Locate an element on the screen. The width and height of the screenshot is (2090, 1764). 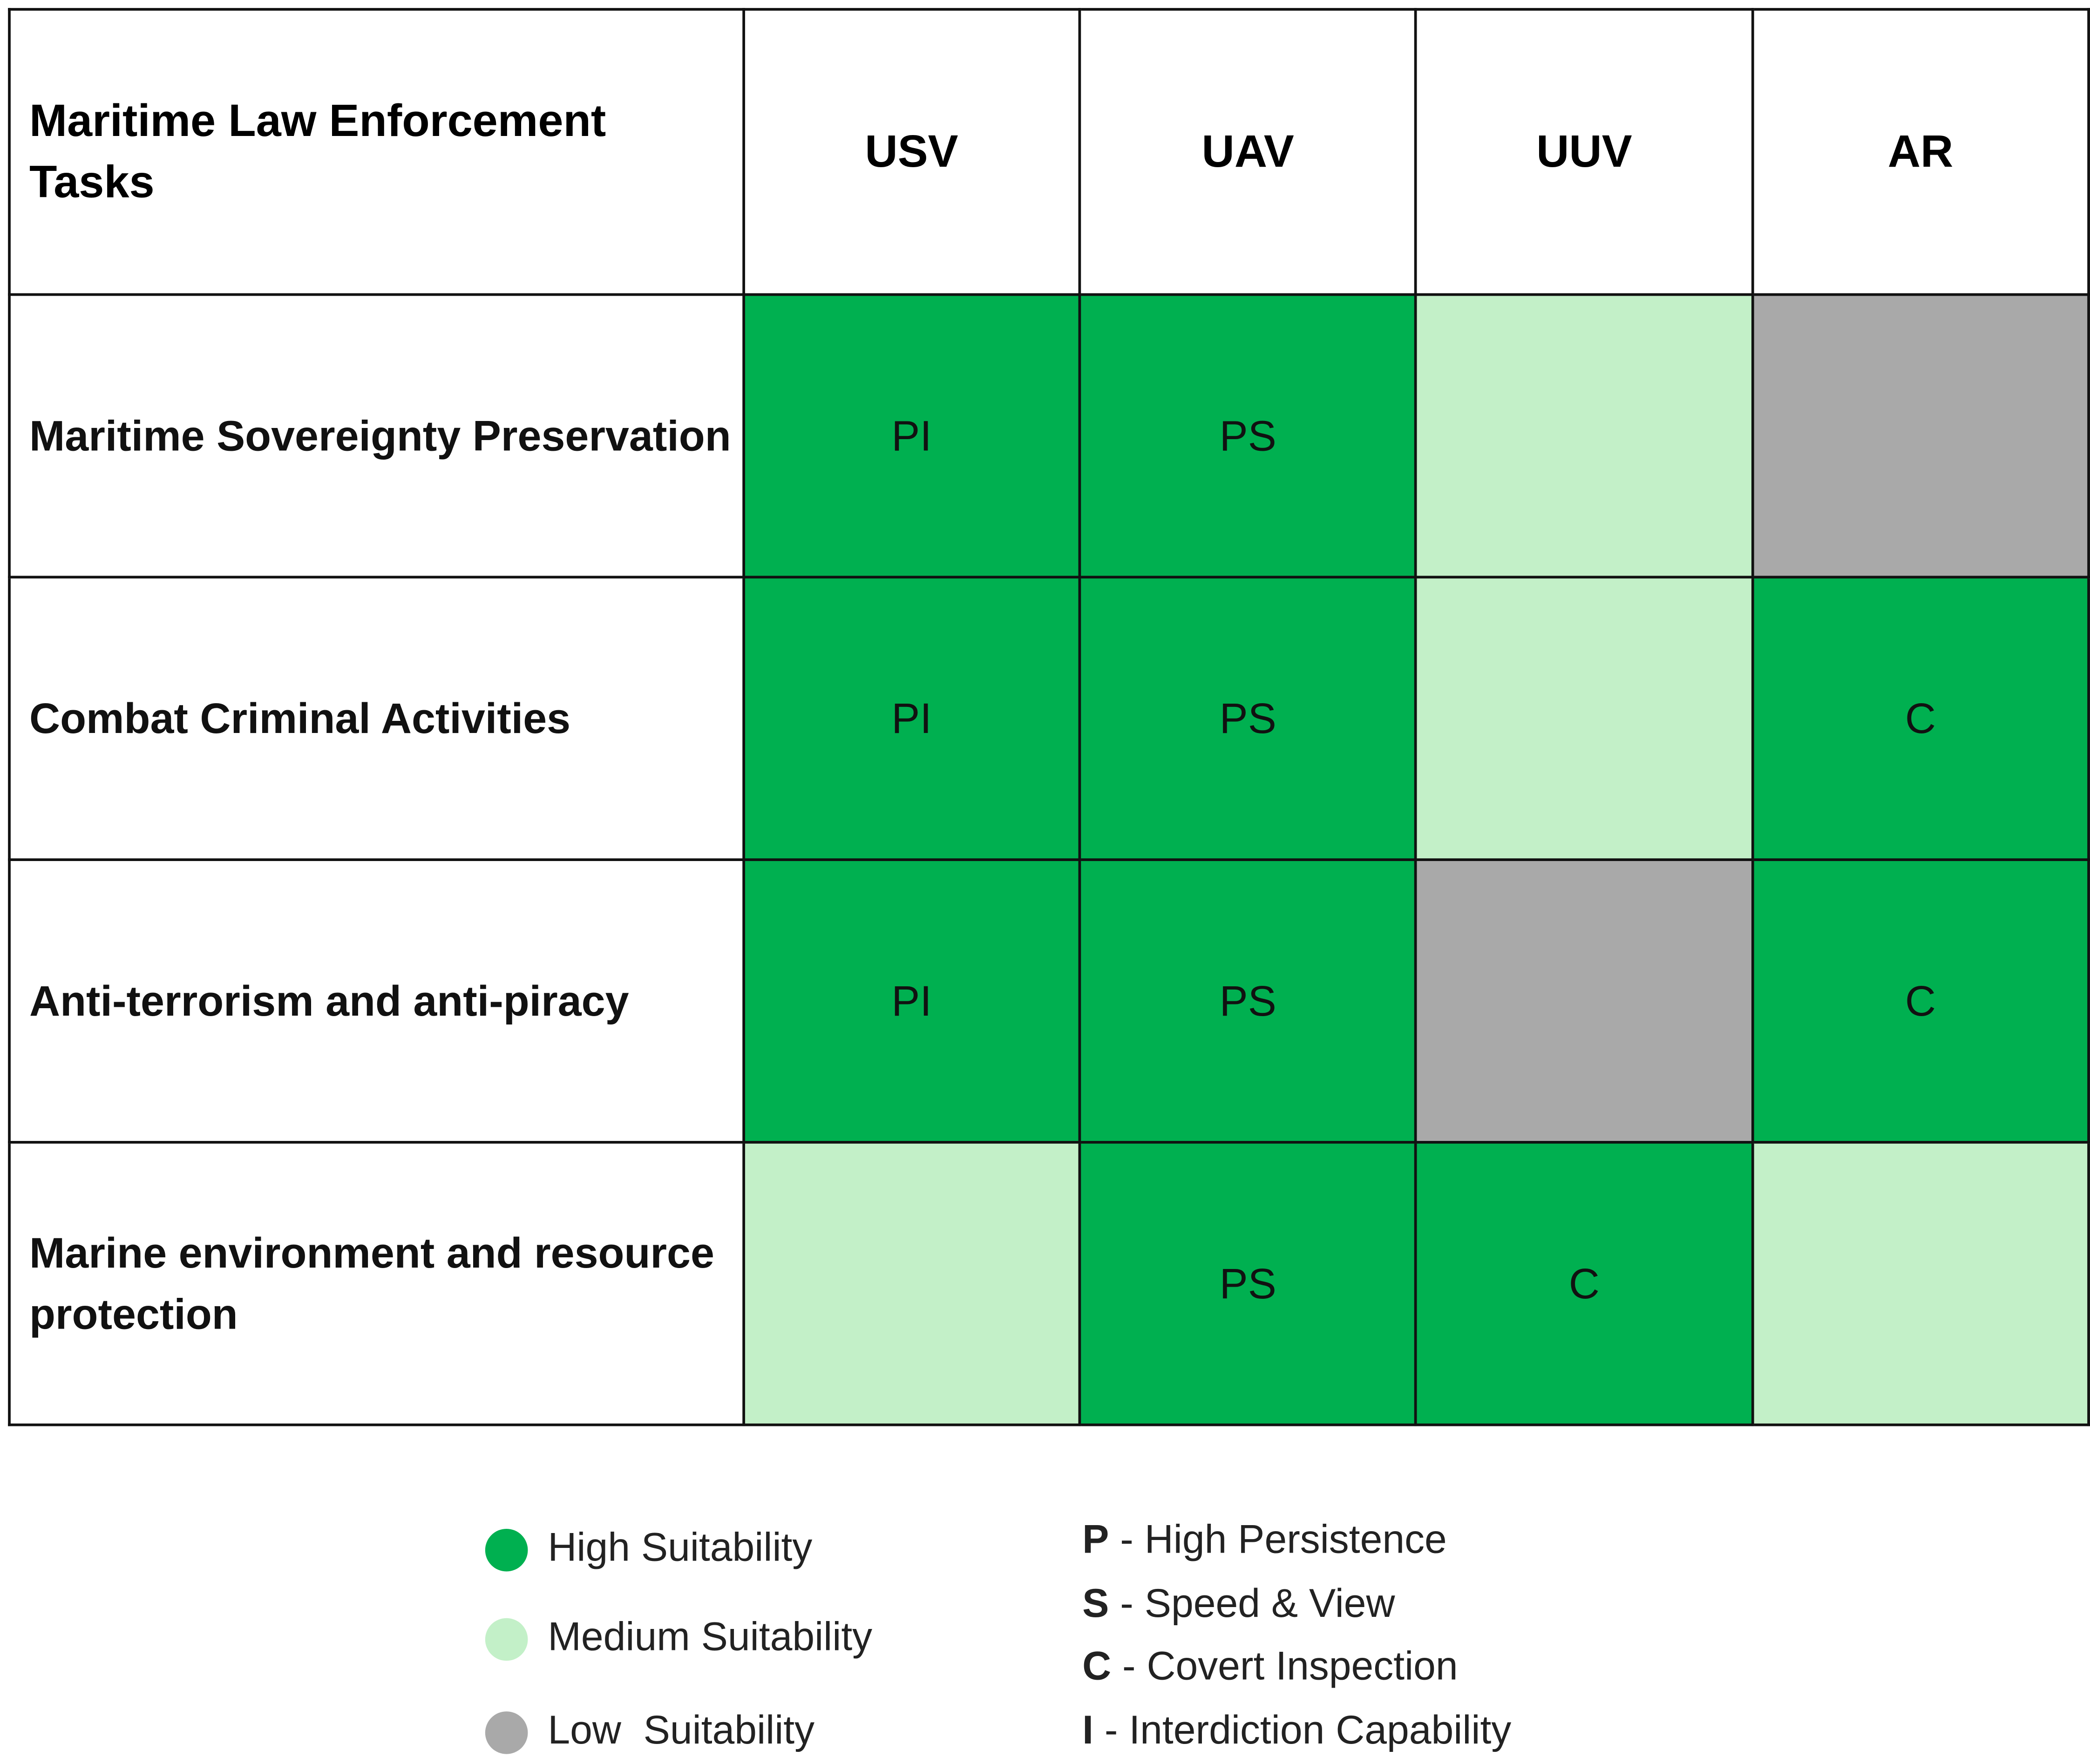
task-cell: Combat Criminal Activities is located at coordinates (376, 718).